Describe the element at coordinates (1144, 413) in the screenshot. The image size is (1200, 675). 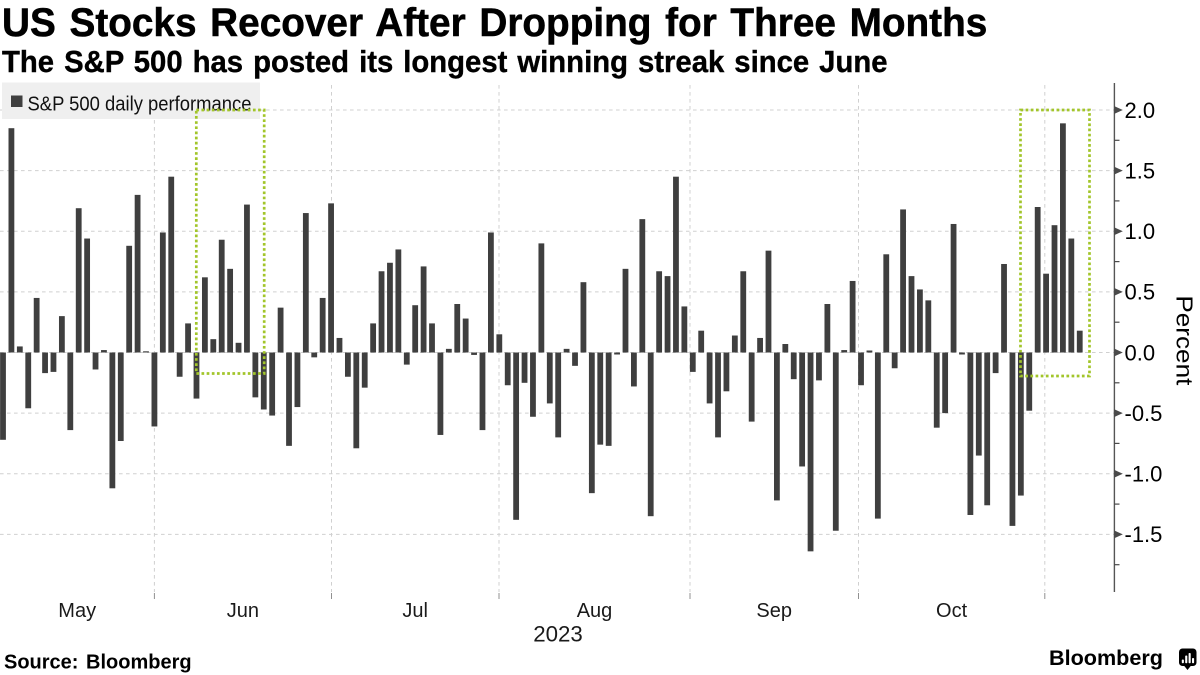
I see `svg-text: -0.5` at that location.